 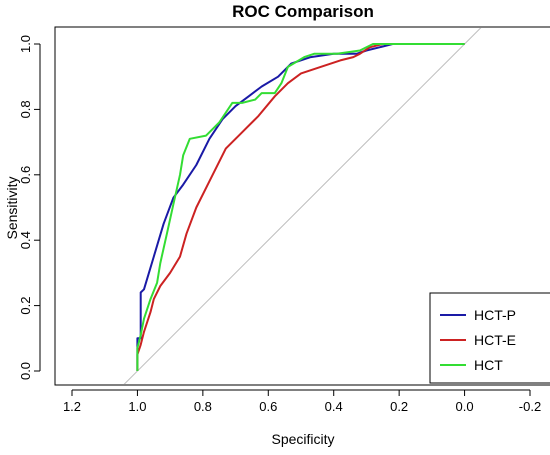 What do you see at coordinates (25, 109) in the screenshot?
I see `y-tick-label: 0.8` at bounding box center [25, 109].